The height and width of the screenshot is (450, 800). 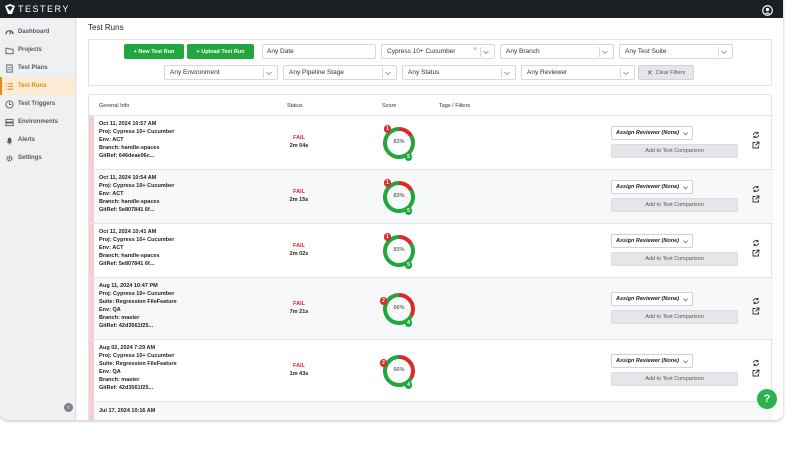 I want to click on sidebar-item-label: Projects, so click(x=30, y=50).